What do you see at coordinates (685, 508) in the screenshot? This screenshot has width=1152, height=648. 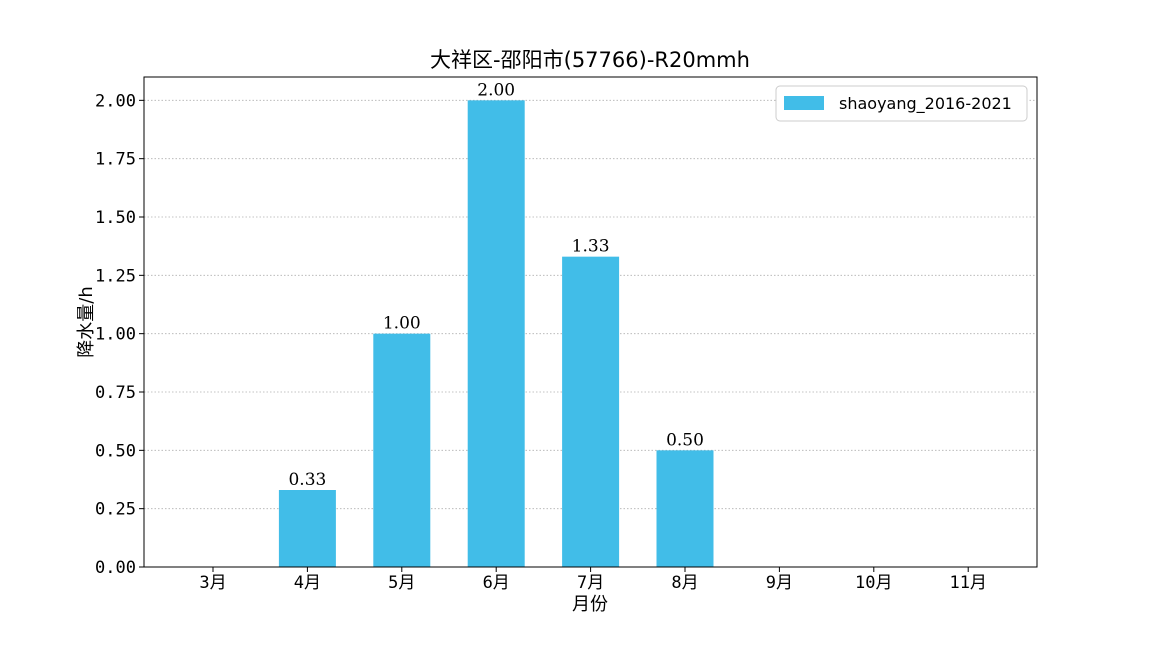 I see `bar-8月` at bounding box center [685, 508].